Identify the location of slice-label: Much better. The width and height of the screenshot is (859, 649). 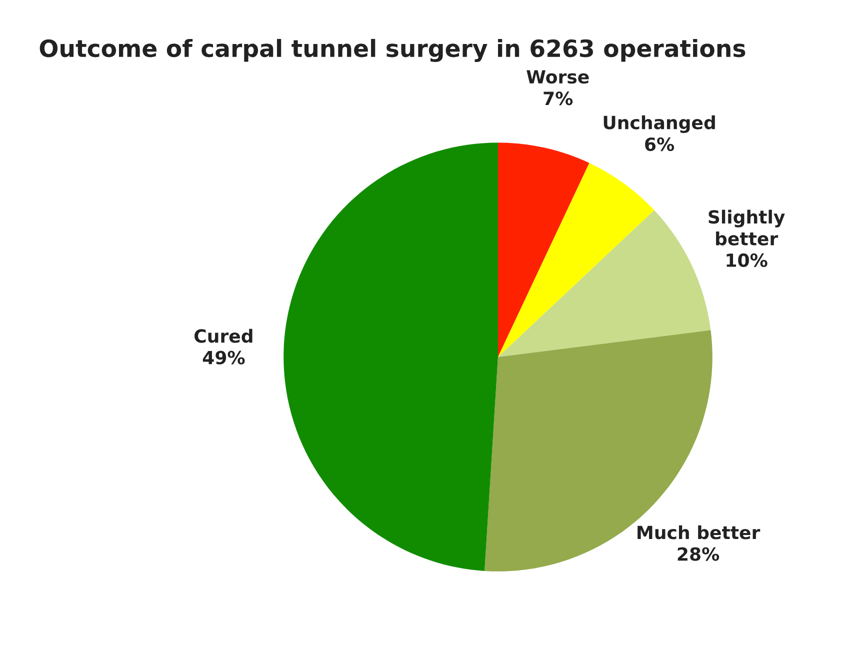
(699, 532).